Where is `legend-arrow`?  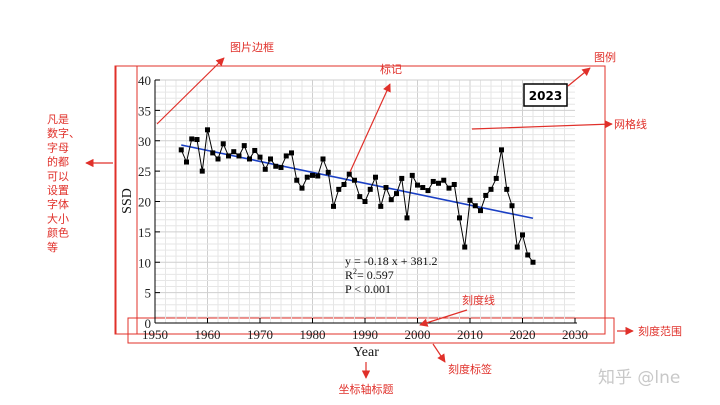
legend-arrow is located at coordinates (579, 77).